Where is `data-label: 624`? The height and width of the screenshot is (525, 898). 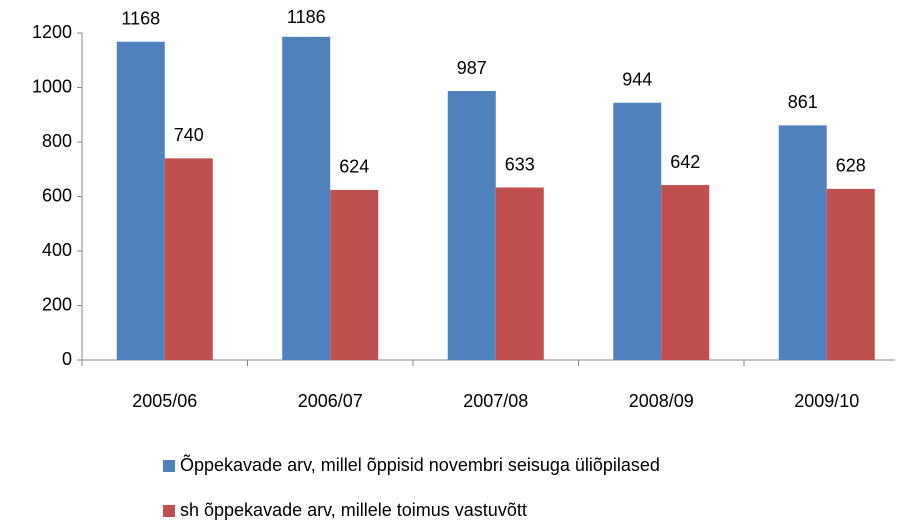
data-label: 624 is located at coordinates (354, 167).